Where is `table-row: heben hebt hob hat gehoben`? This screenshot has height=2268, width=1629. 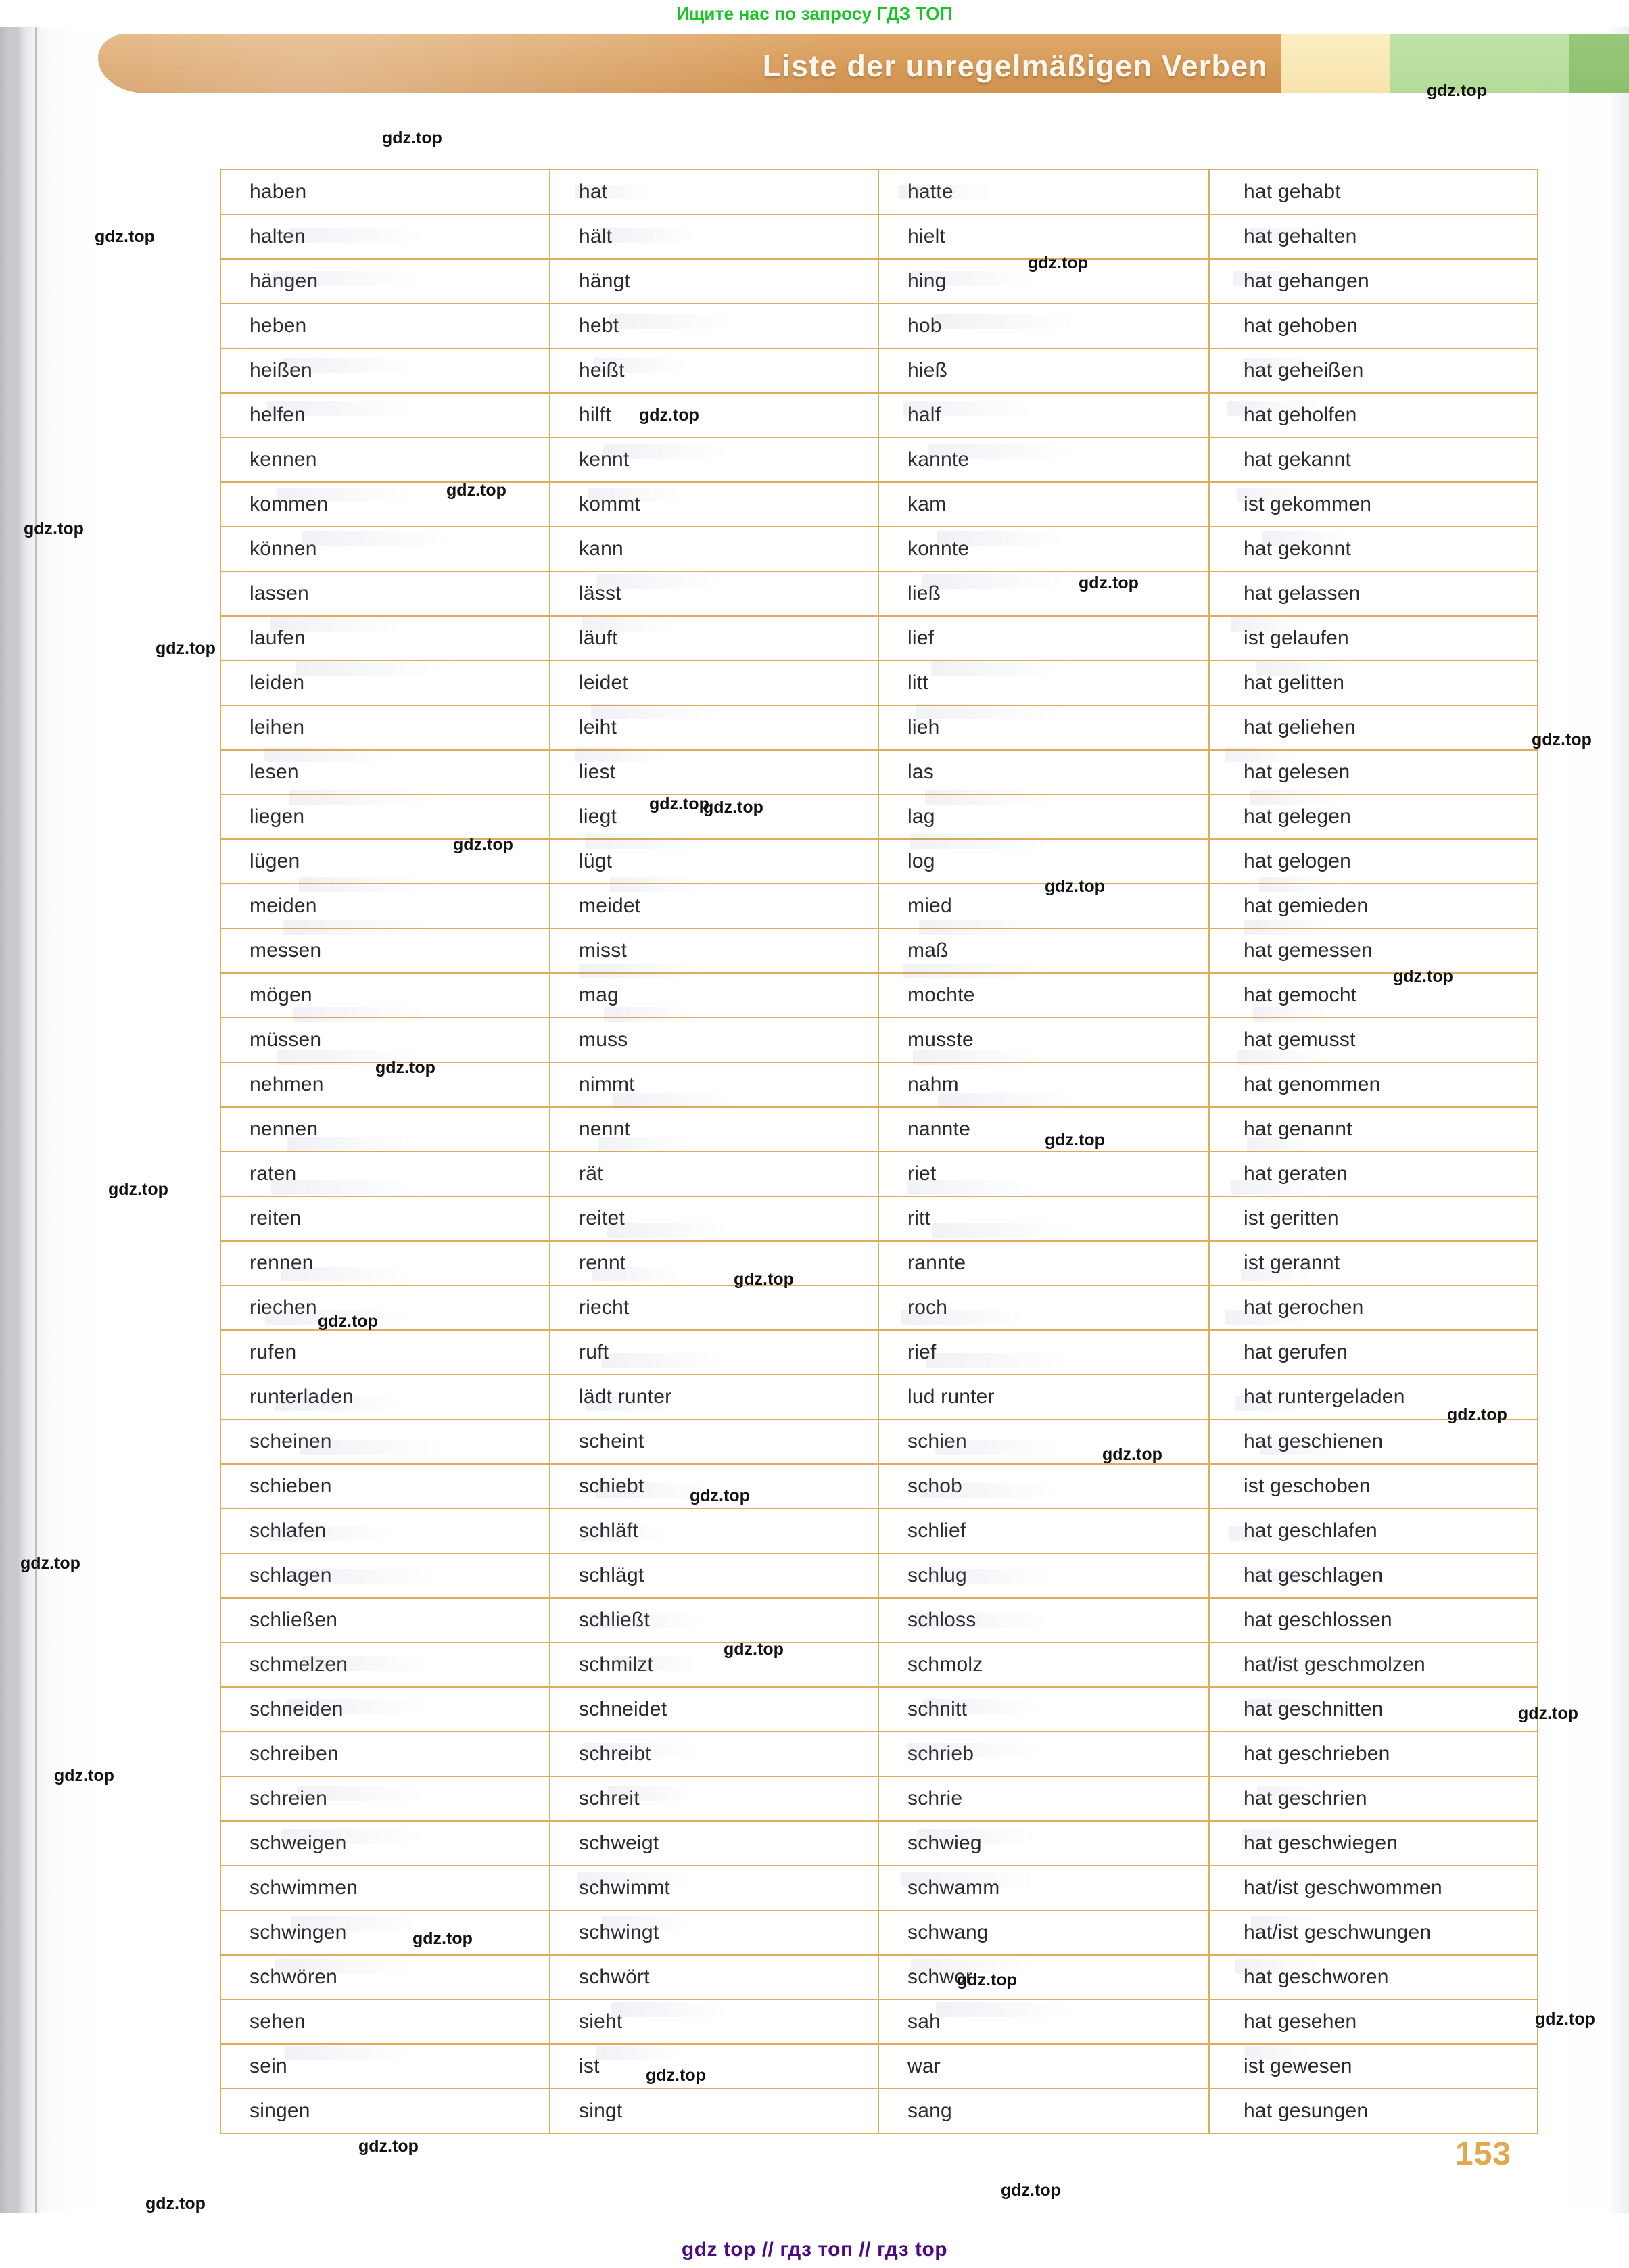 table-row: heben hebt hob hat gehoben is located at coordinates (879, 326).